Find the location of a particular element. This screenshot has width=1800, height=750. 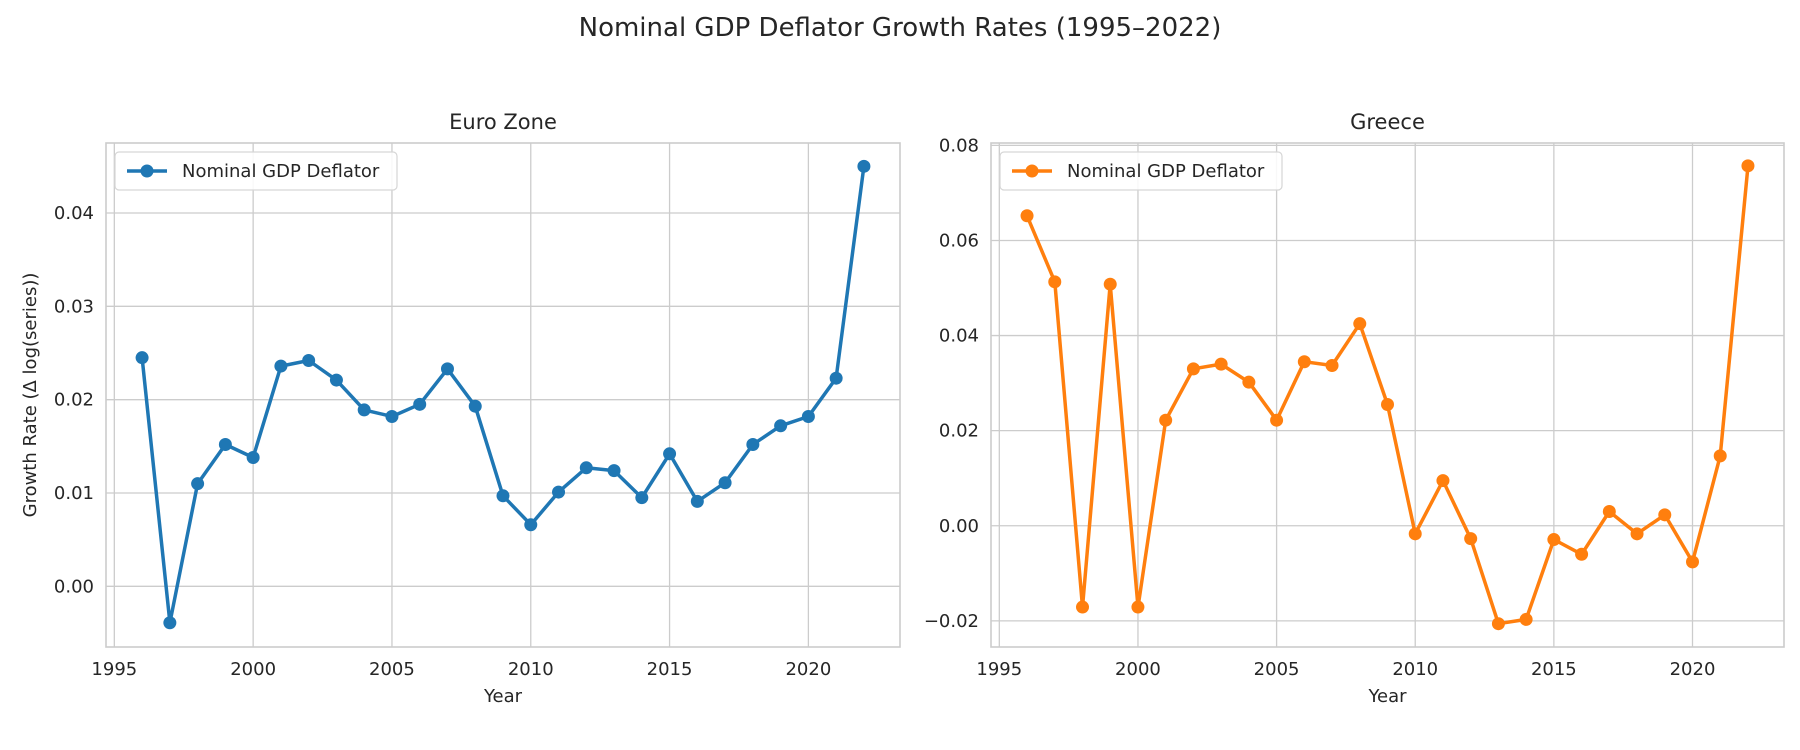

y-tick-label: −0.02 is located at coordinates (951, 621).